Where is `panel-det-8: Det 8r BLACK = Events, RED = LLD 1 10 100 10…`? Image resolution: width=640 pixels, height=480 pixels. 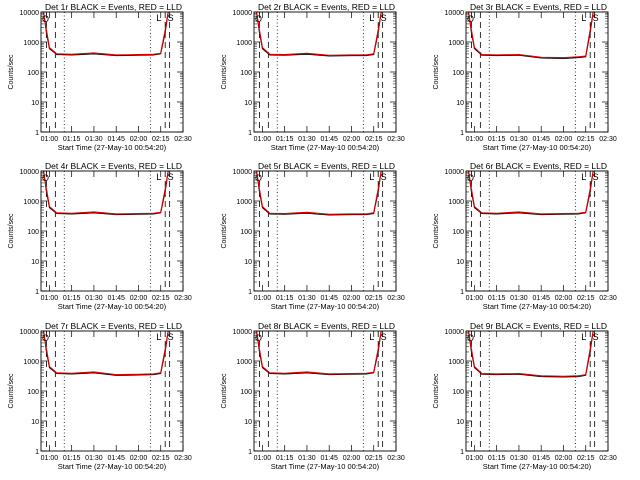 panel-det-8: Det 8r BLACK = Events, RED = LLD 1 10 100 10… is located at coordinates (313, 396).